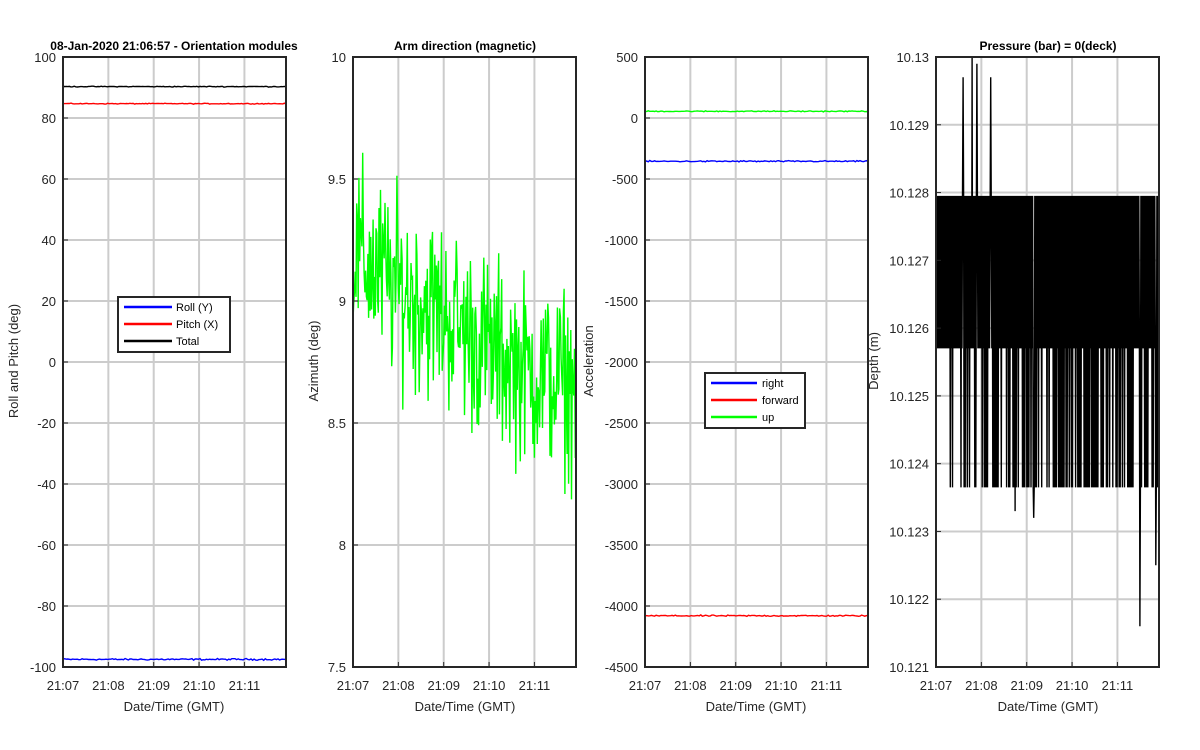  I want to click on y-tick-label: -4000, so click(621, 606).